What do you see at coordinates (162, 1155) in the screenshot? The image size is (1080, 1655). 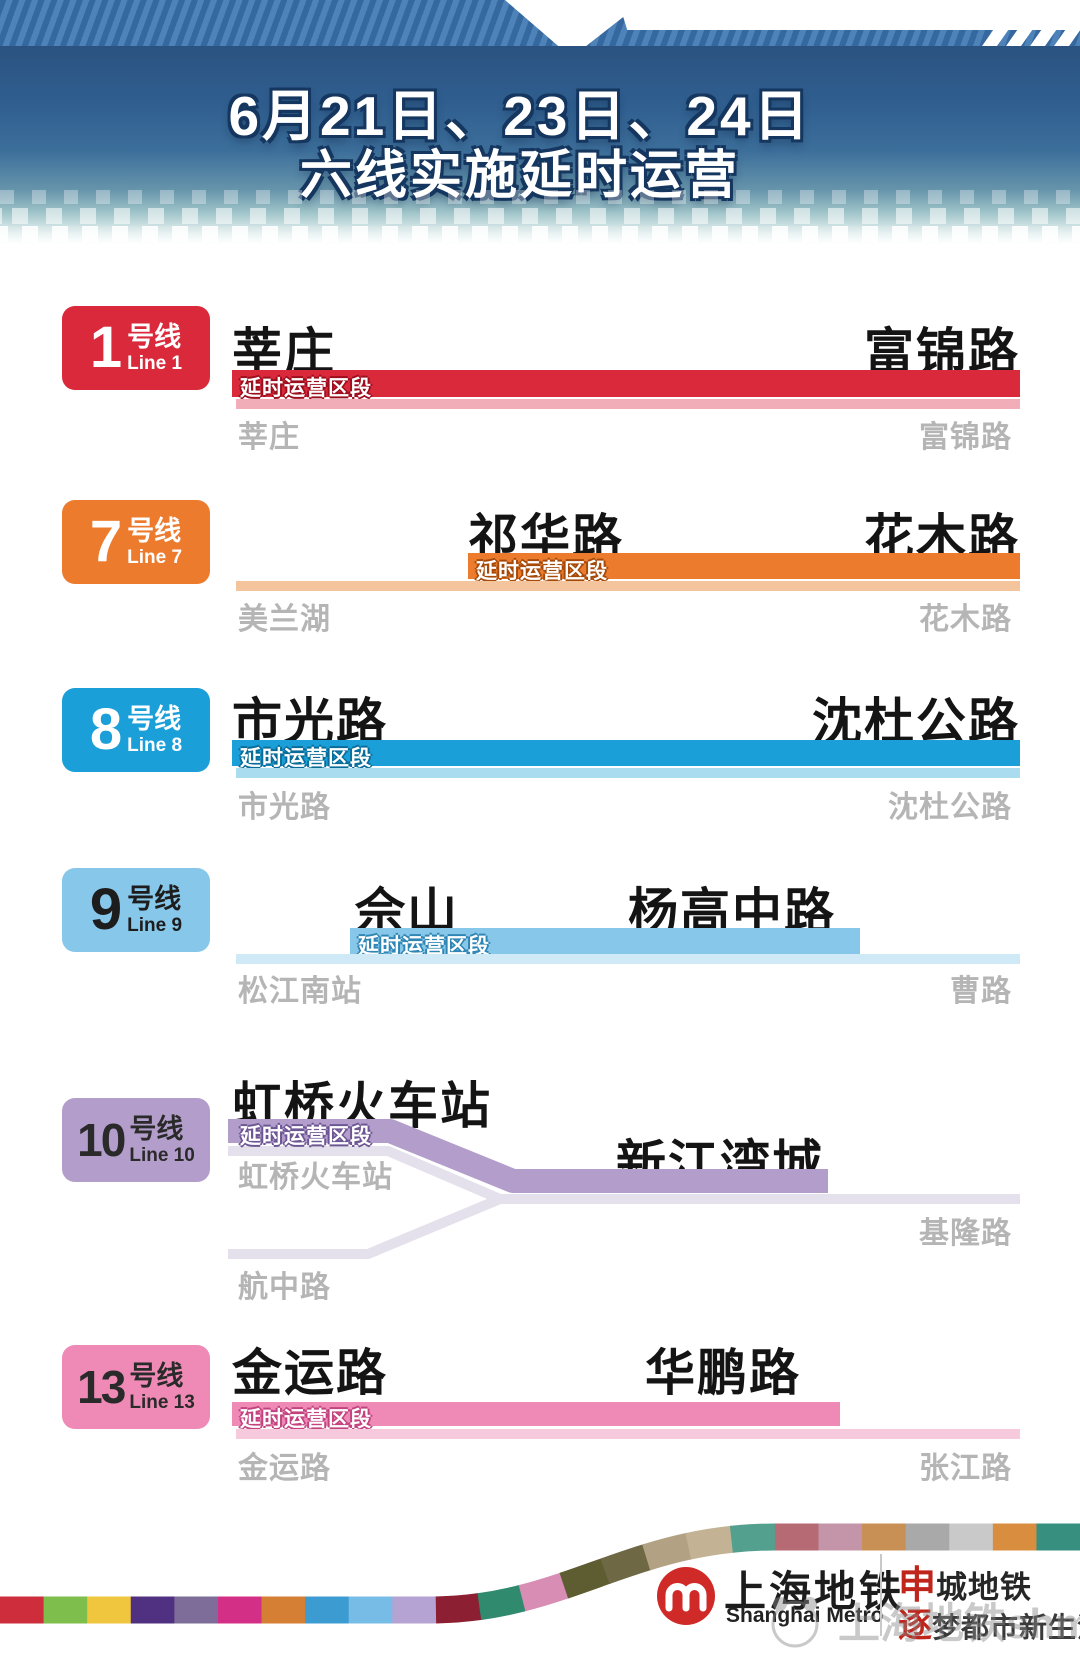 I see `line-name-en: Line 10` at bounding box center [162, 1155].